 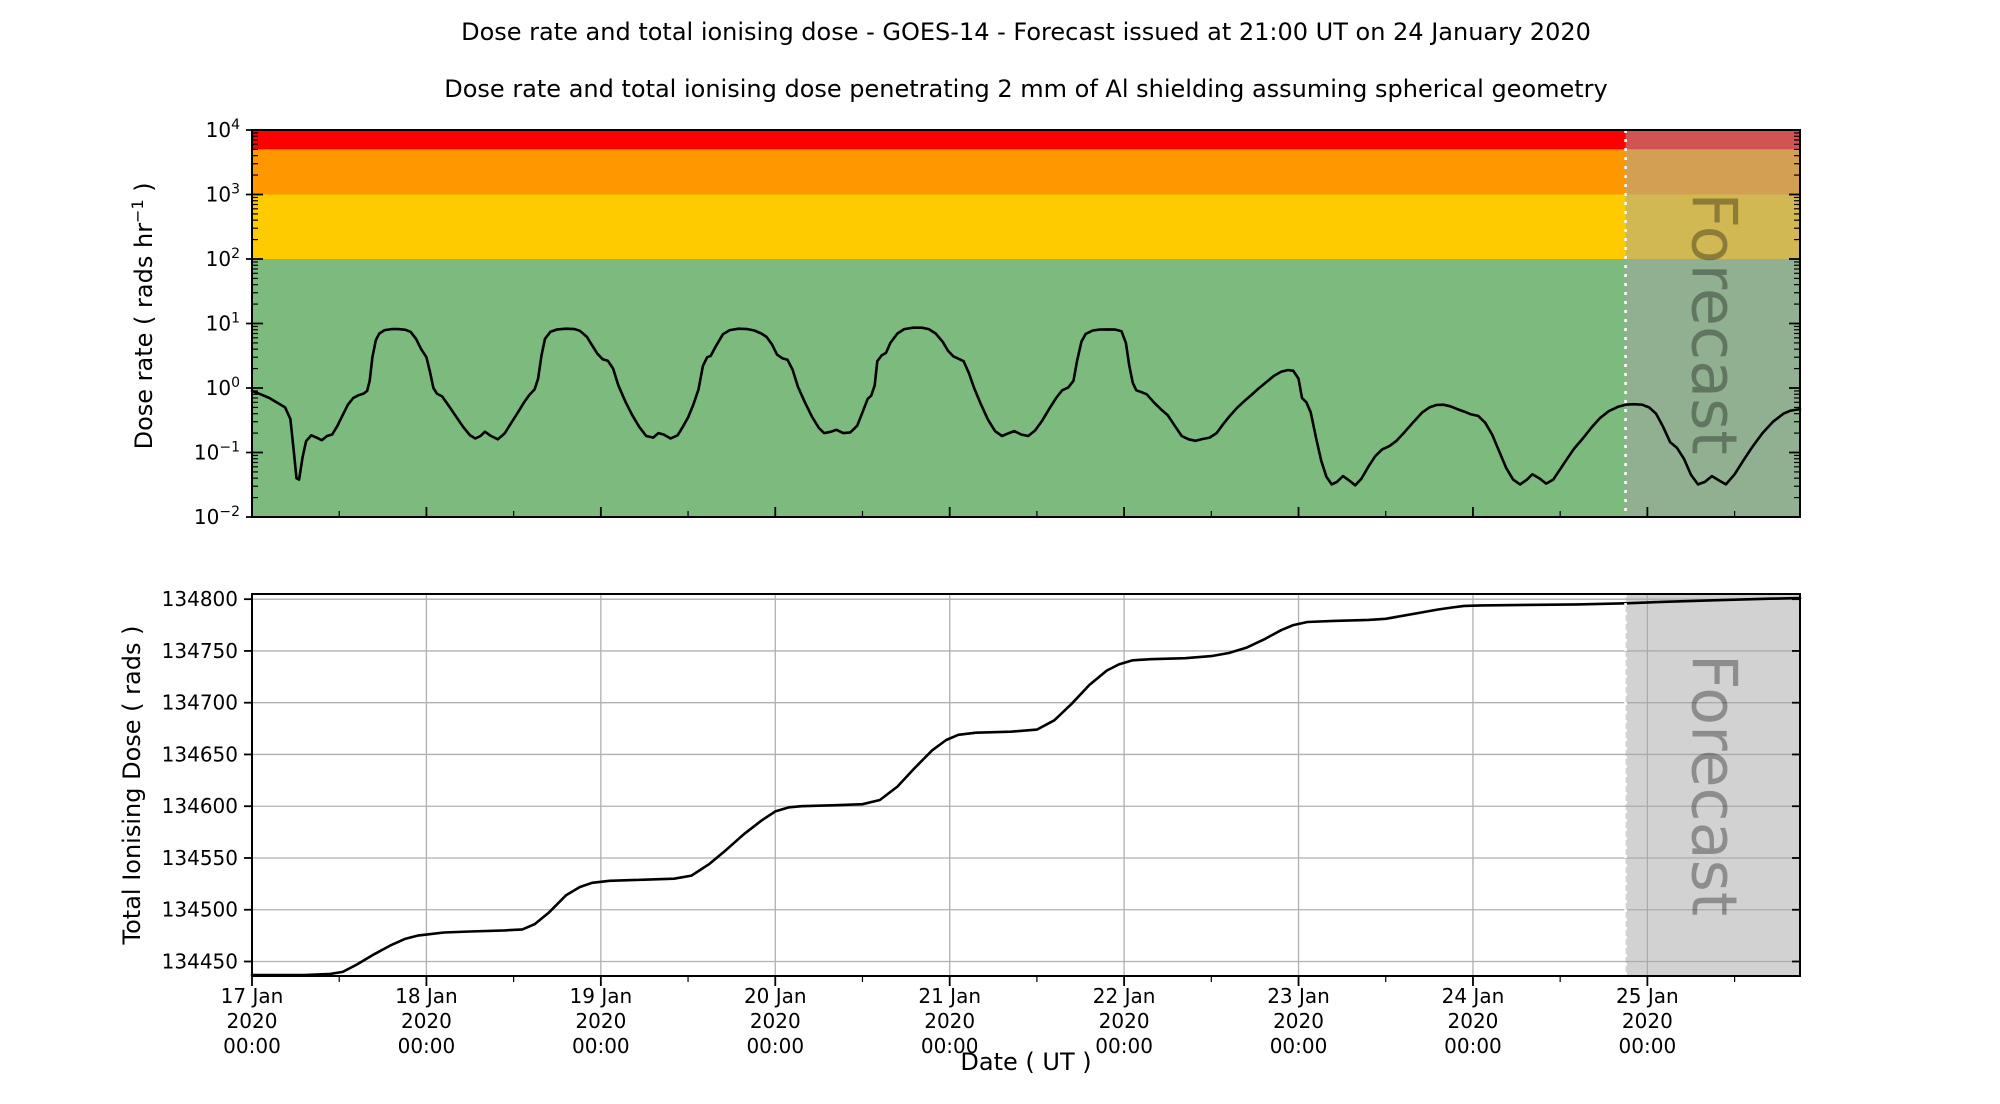 What do you see at coordinates (200, 651) in the screenshot?
I see `bottom-y-tick-label: 134750` at bounding box center [200, 651].